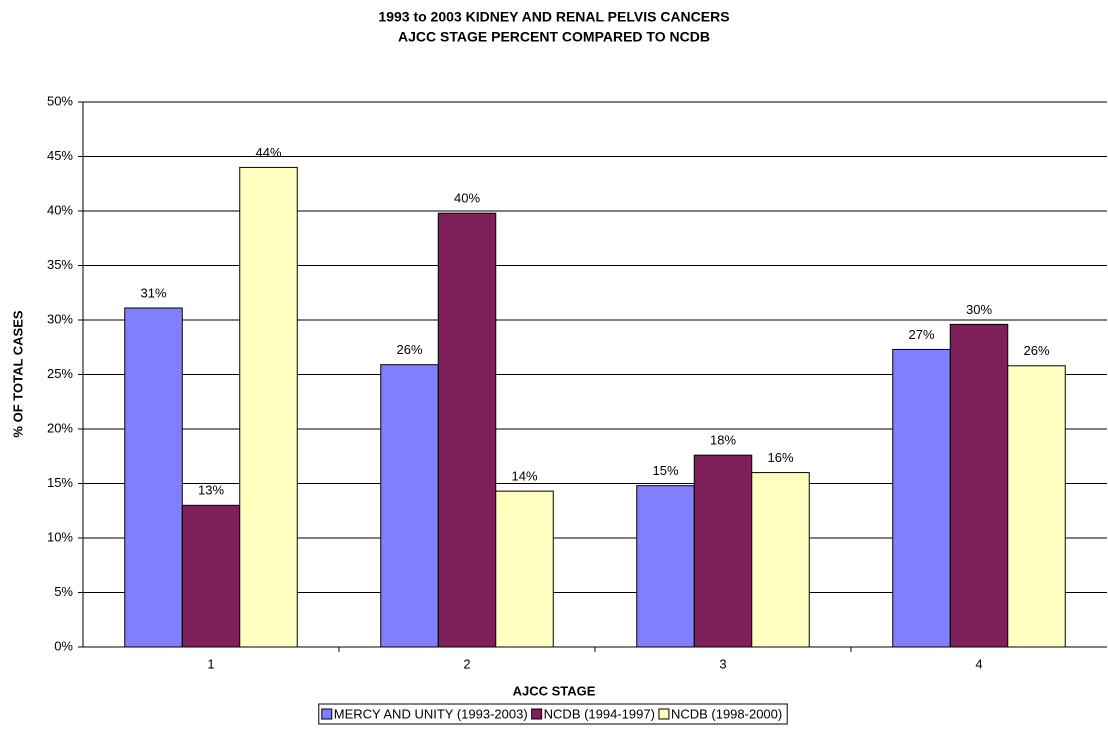 The image size is (1108, 751). What do you see at coordinates (63, 645) in the screenshot?
I see `y-tick-label: 0%` at bounding box center [63, 645].